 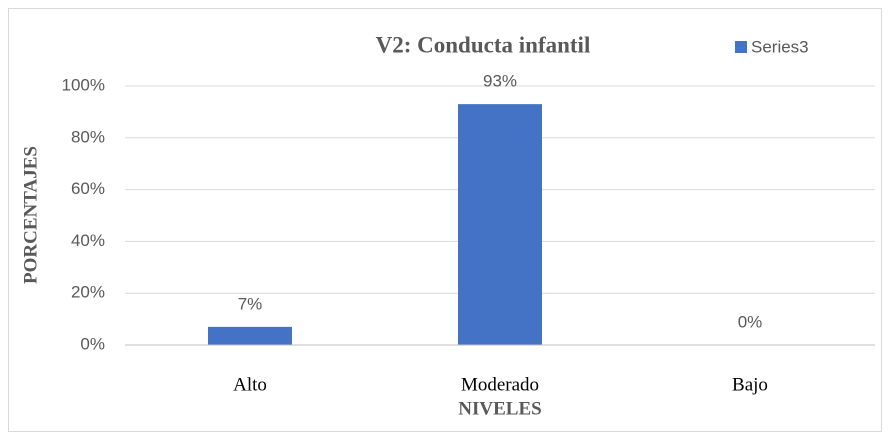 I want to click on y-tick-label: 60%, so click(x=88, y=188).